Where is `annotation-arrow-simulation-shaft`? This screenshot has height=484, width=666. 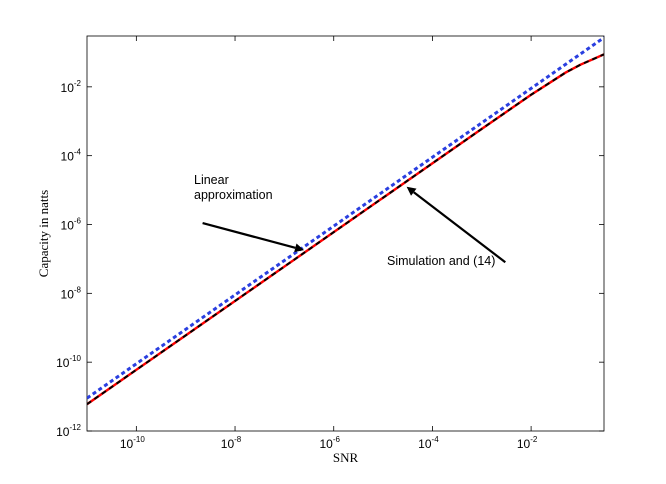 annotation-arrow-simulation-shaft is located at coordinates (459, 227).